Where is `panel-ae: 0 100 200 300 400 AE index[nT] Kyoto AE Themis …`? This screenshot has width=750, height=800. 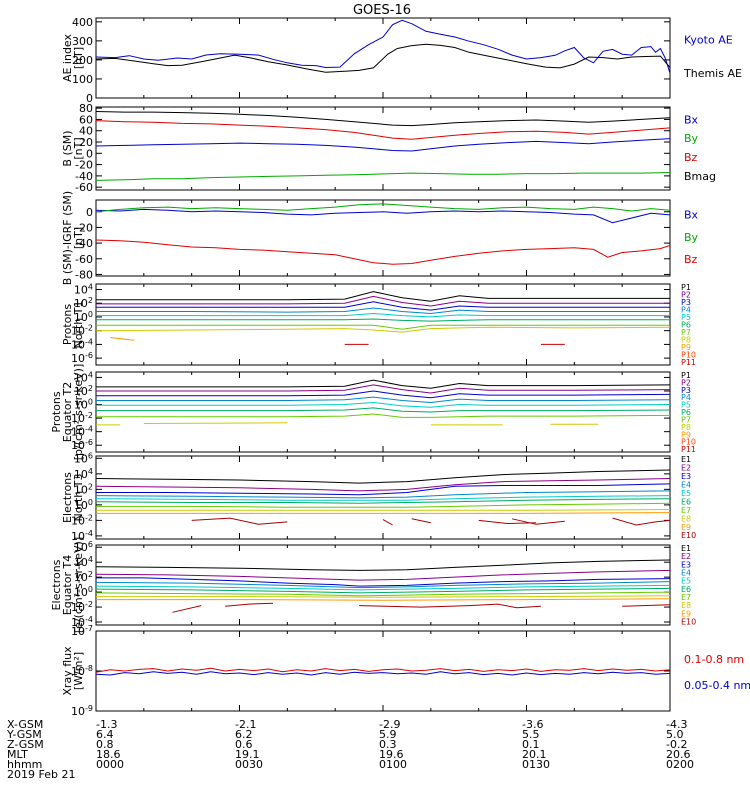 panel-ae: 0 100 200 300 400 AE index[nT] Kyoto AE Themis … is located at coordinates (401, 60).